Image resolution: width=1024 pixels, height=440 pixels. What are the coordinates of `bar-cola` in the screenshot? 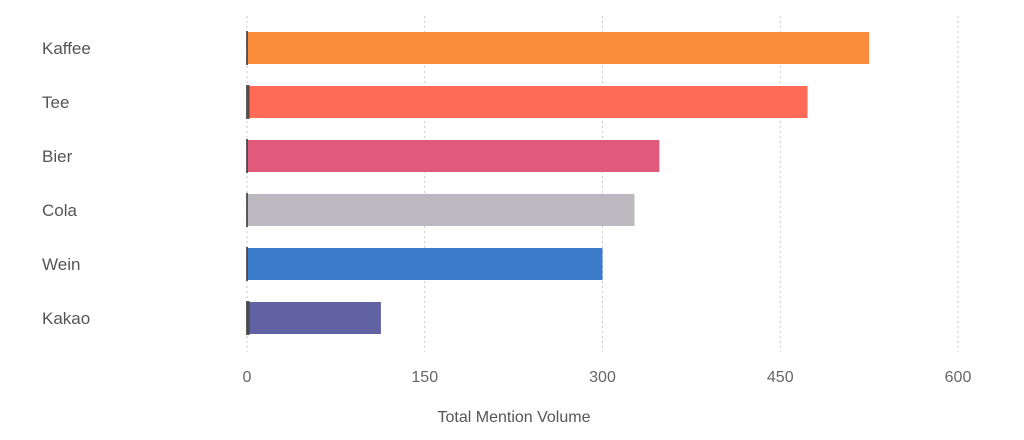 It's located at (441, 210).